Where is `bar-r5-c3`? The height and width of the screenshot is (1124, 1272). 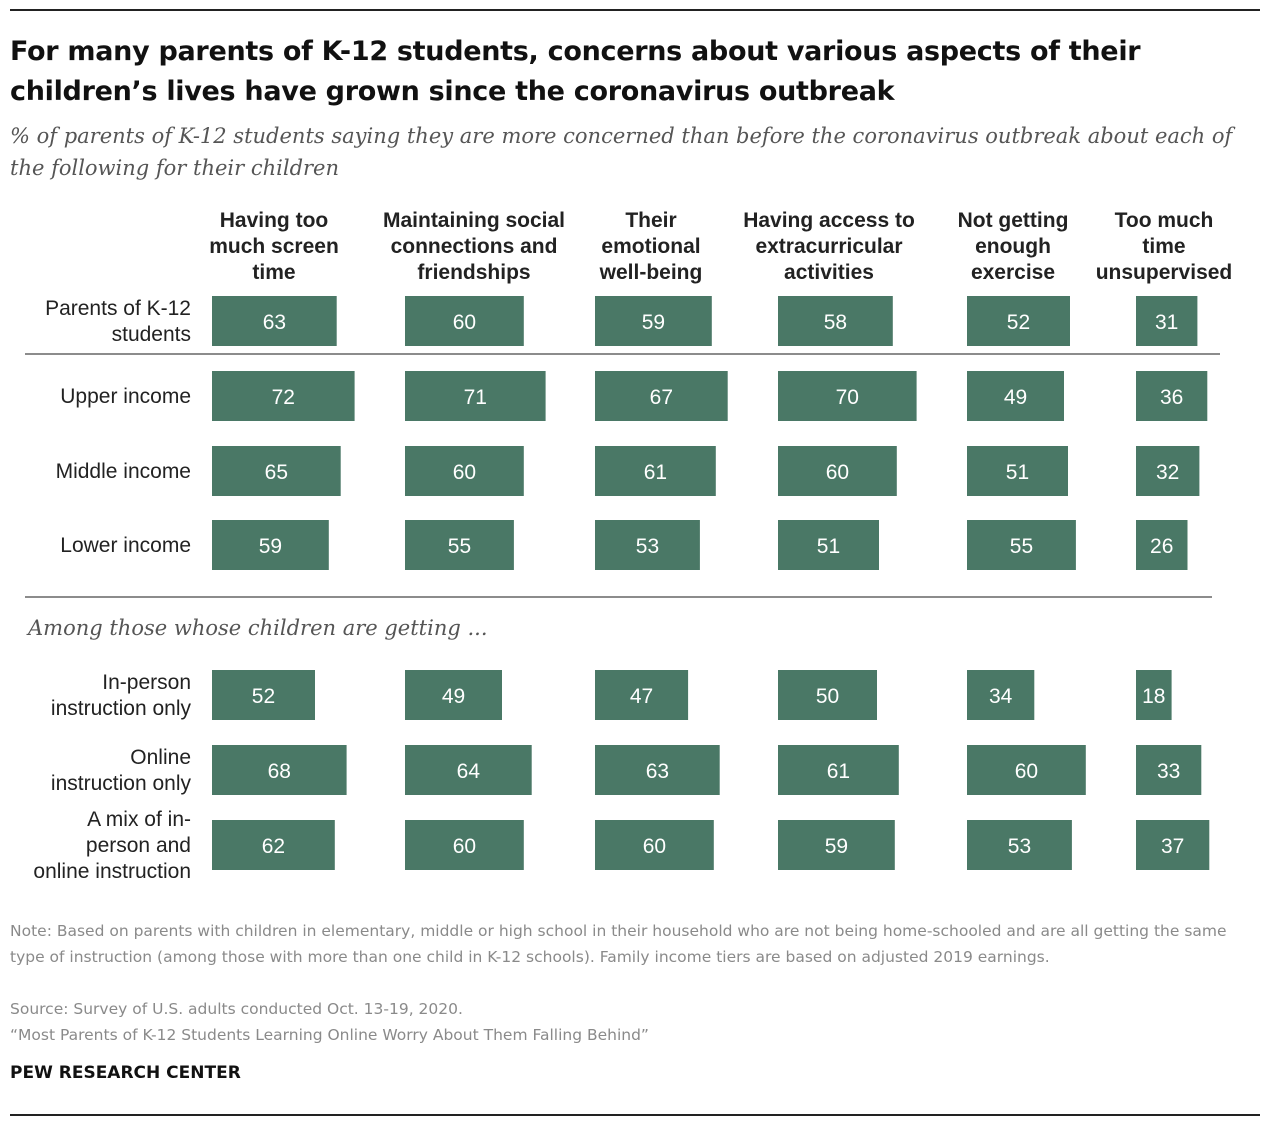
bar-r5-c3 is located at coordinates (838, 770).